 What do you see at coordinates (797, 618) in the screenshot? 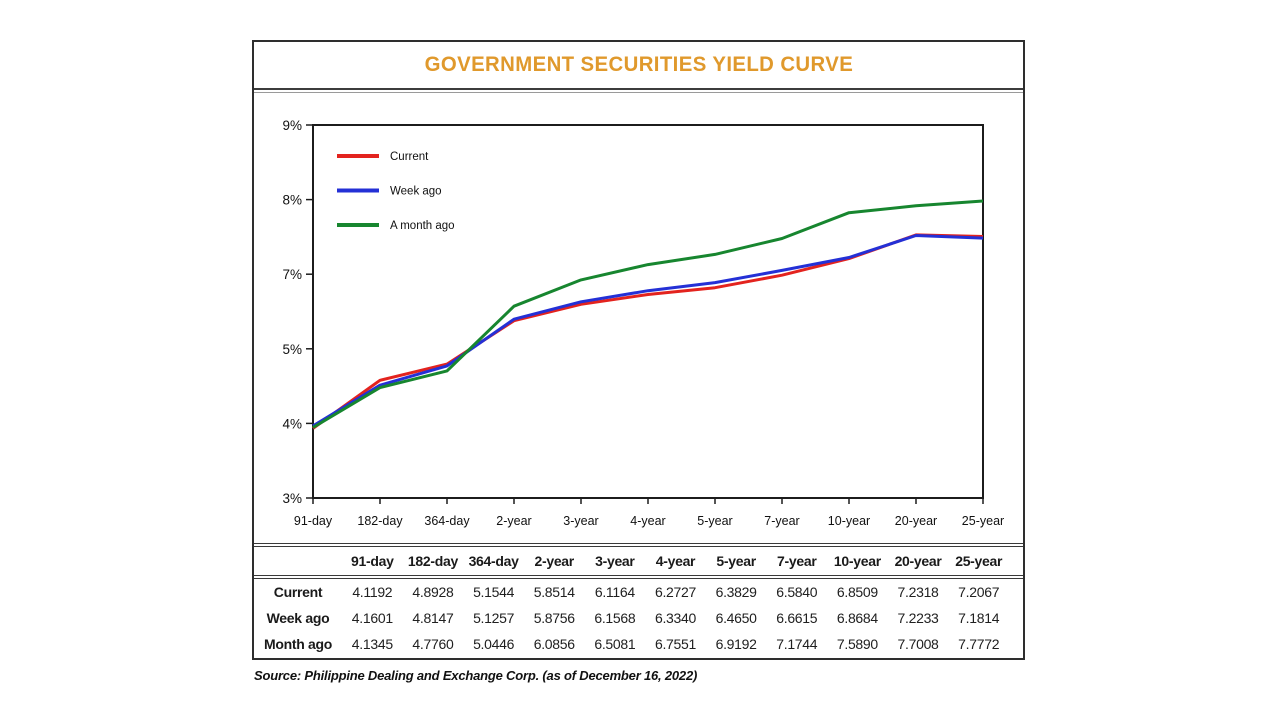
I see `table-value-cell: 6.6615` at bounding box center [797, 618].